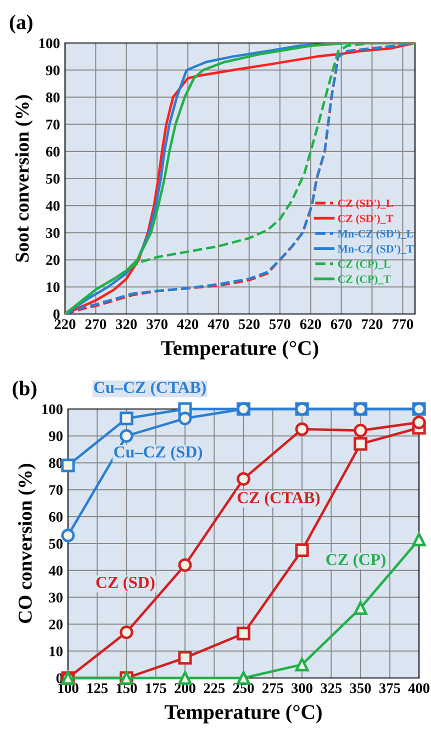 This screenshot has height=731, width=431. I want to click on series-label: CZ (SD), so click(125, 584).